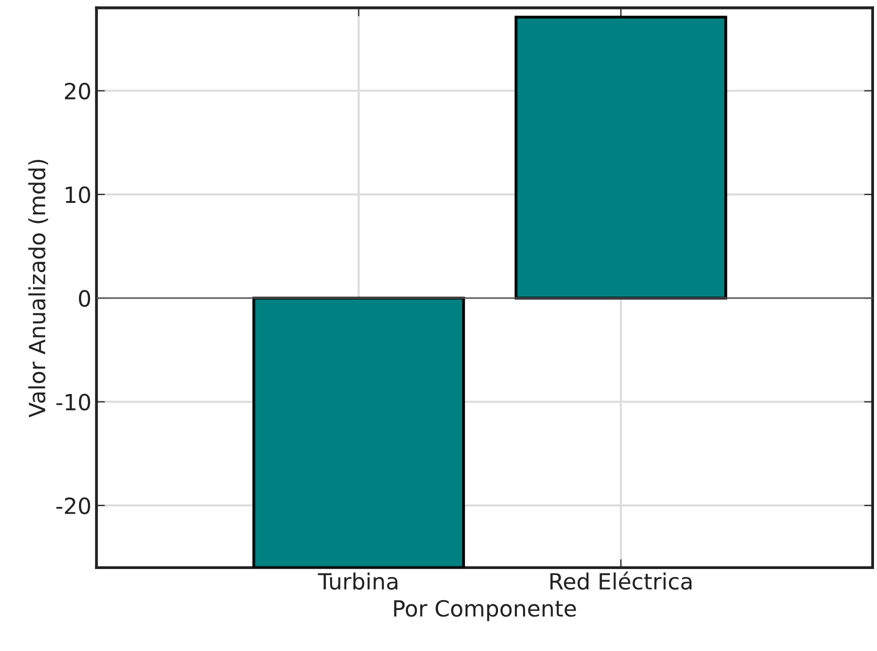  What do you see at coordinates (73, 505) in the screenshot?
I see `y-tick-label: -20` at bounding box center [73, 505].